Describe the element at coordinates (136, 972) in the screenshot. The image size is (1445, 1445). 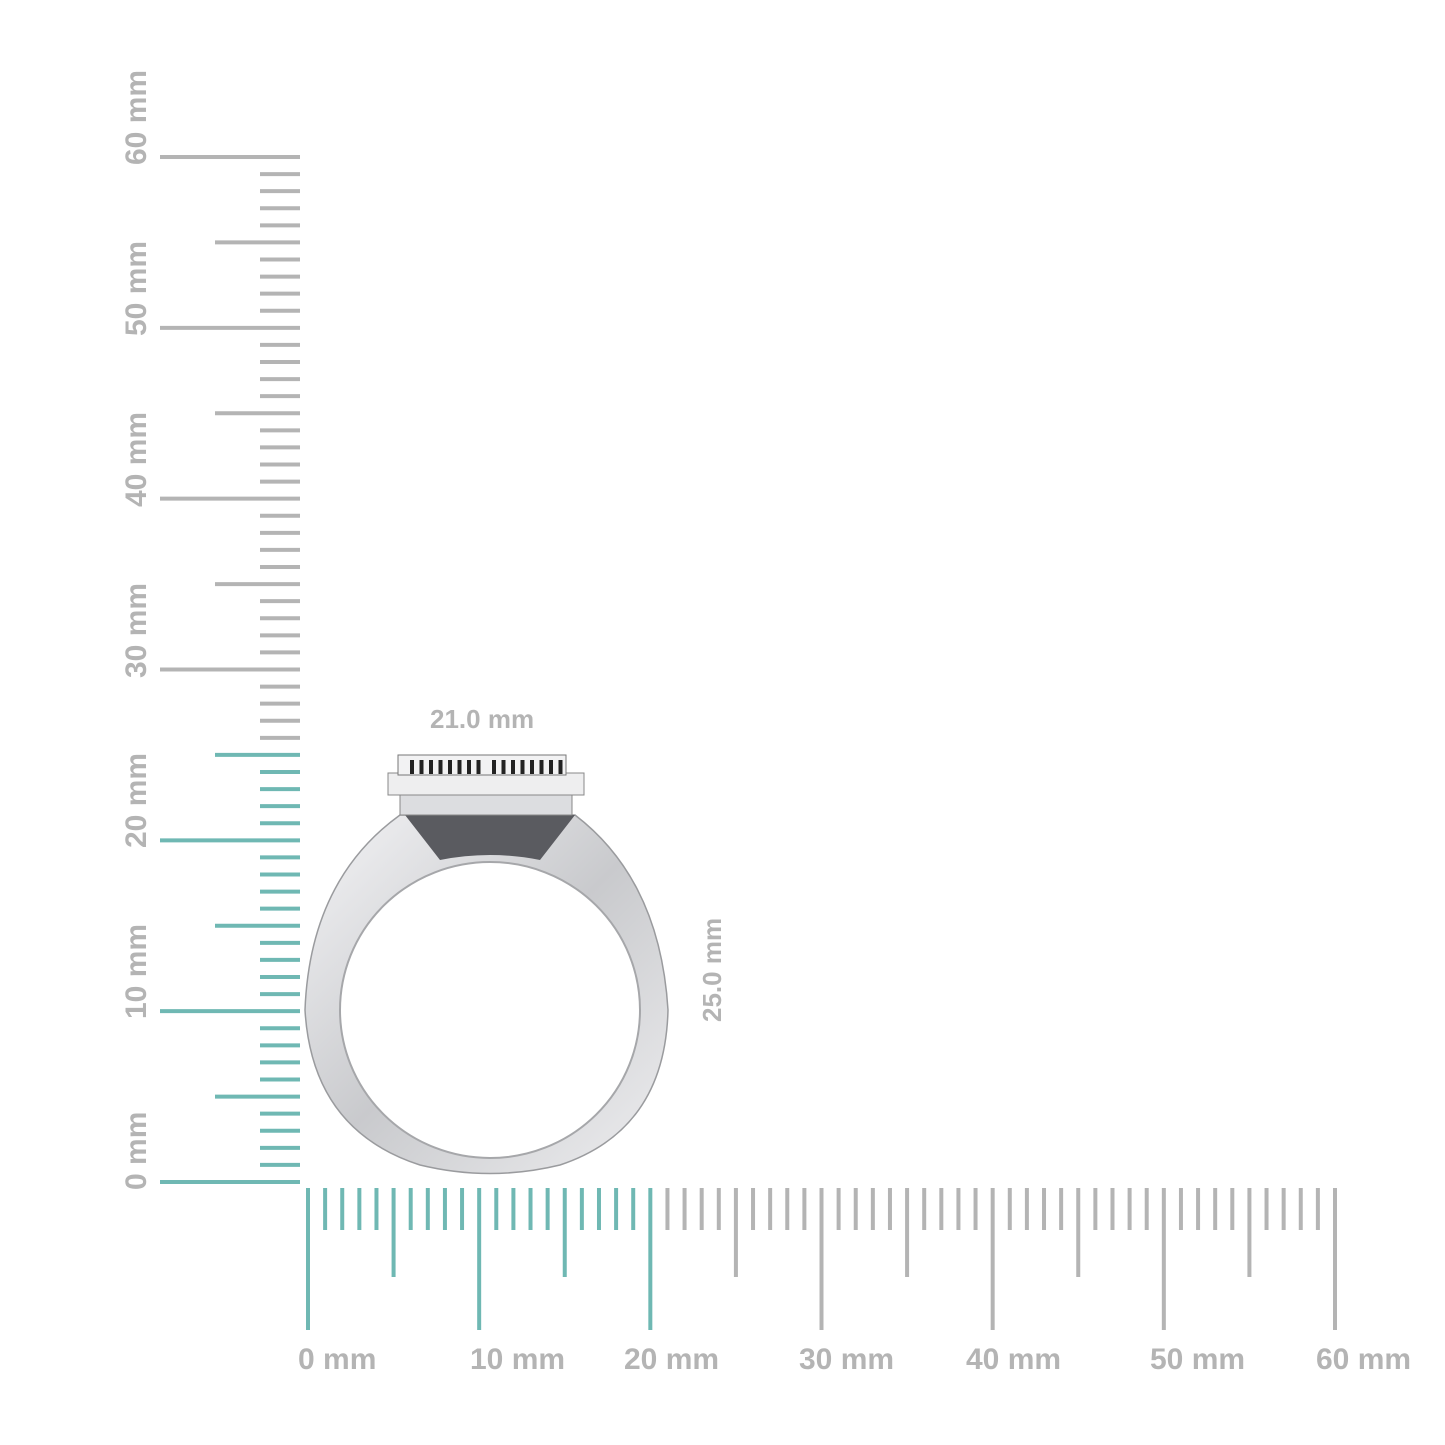
I see `vertical-tick-label: 10 mm` at that location.